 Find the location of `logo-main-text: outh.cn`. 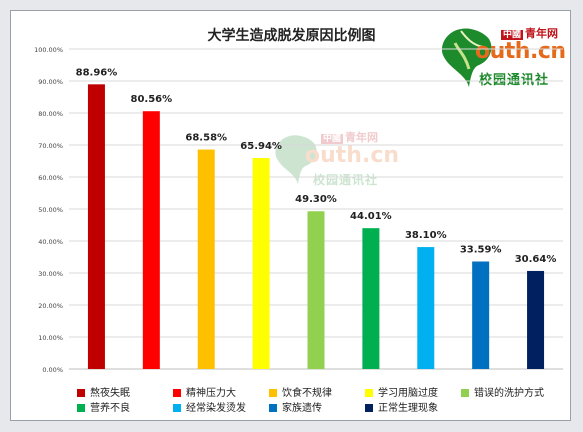

logo-main-text: outh.cn is located at coordinates (520, 51).